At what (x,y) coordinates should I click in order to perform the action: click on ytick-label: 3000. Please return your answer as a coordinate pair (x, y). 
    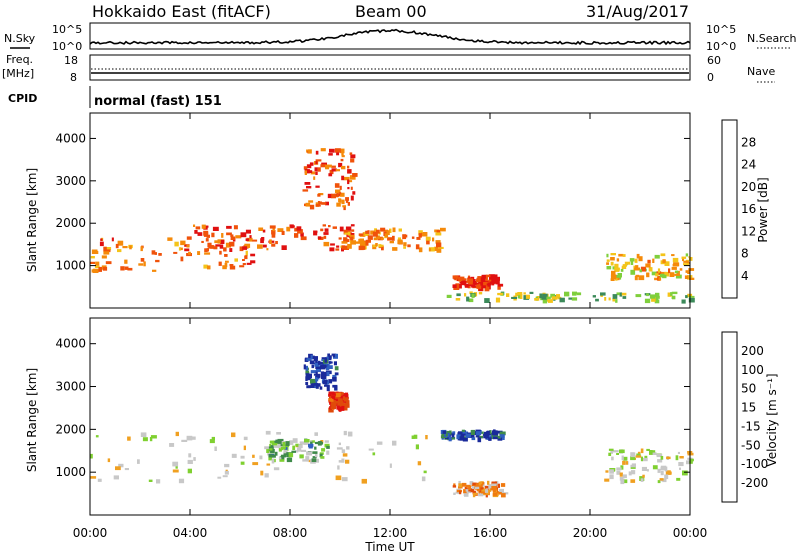
    Looking at the image, I should click on (70, 387).